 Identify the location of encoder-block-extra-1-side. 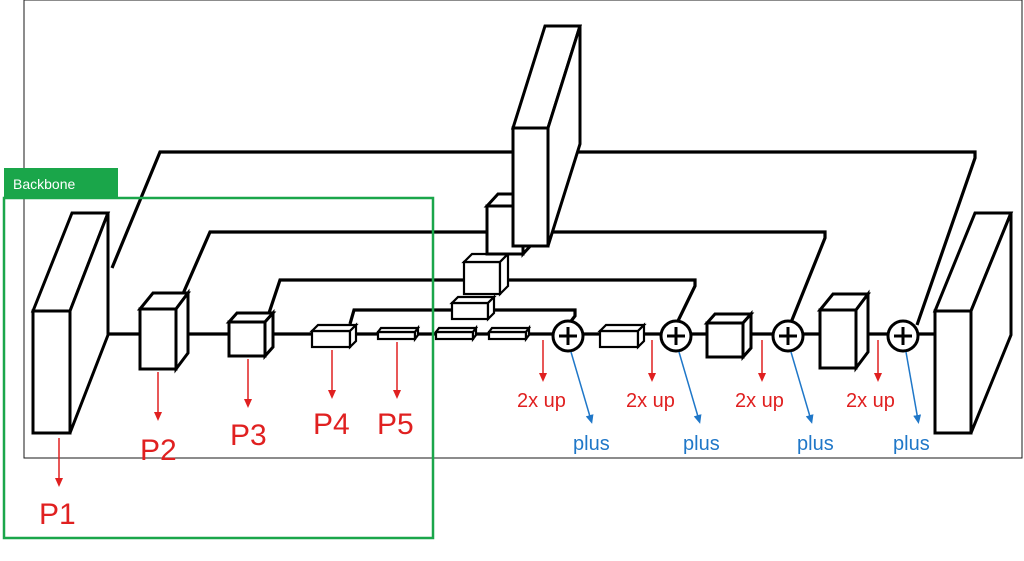
(474, 333).